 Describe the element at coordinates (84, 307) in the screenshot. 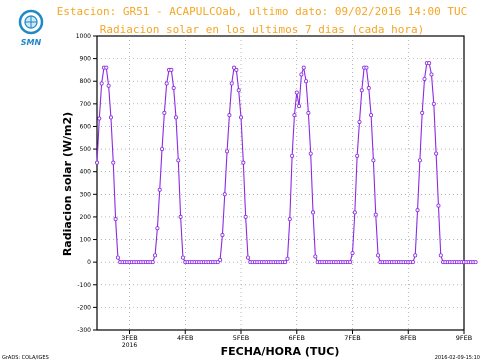

I see `y-tick-label: -200` at that location.